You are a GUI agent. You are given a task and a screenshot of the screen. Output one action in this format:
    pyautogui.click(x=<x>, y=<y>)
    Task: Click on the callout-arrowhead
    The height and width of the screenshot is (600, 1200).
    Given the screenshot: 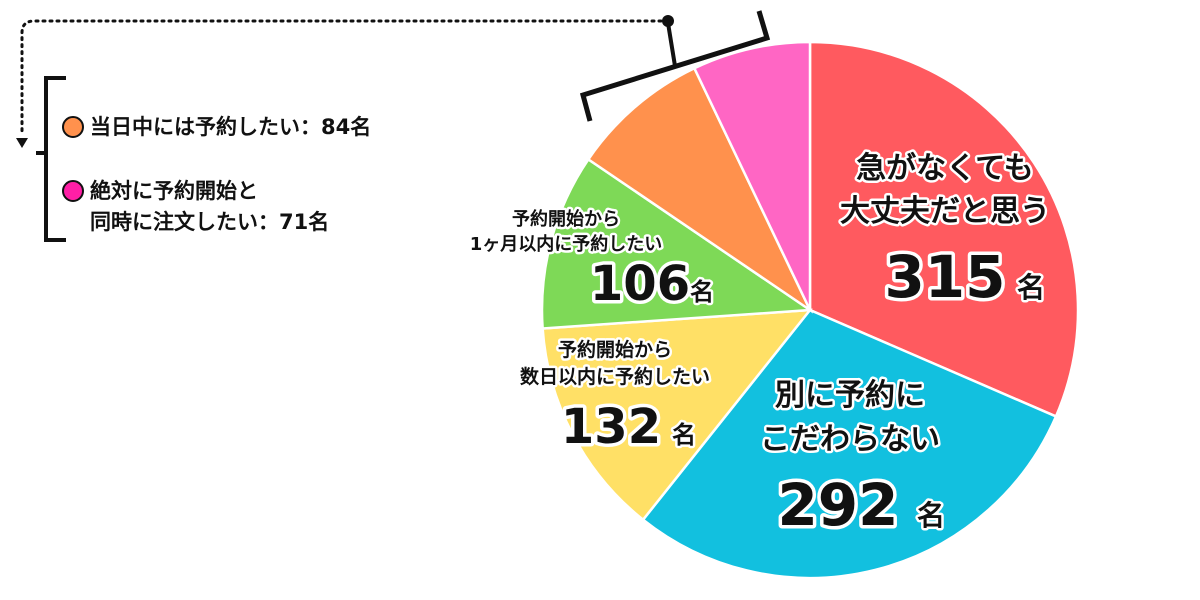 What is the action you would take?
    pyautogui.click(x=22, y=143)
    